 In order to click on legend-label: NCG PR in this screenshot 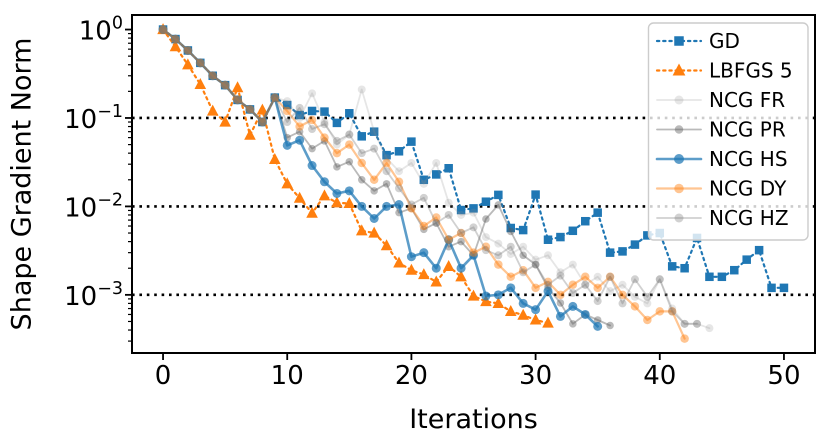, I will do `click(747, 130)`.